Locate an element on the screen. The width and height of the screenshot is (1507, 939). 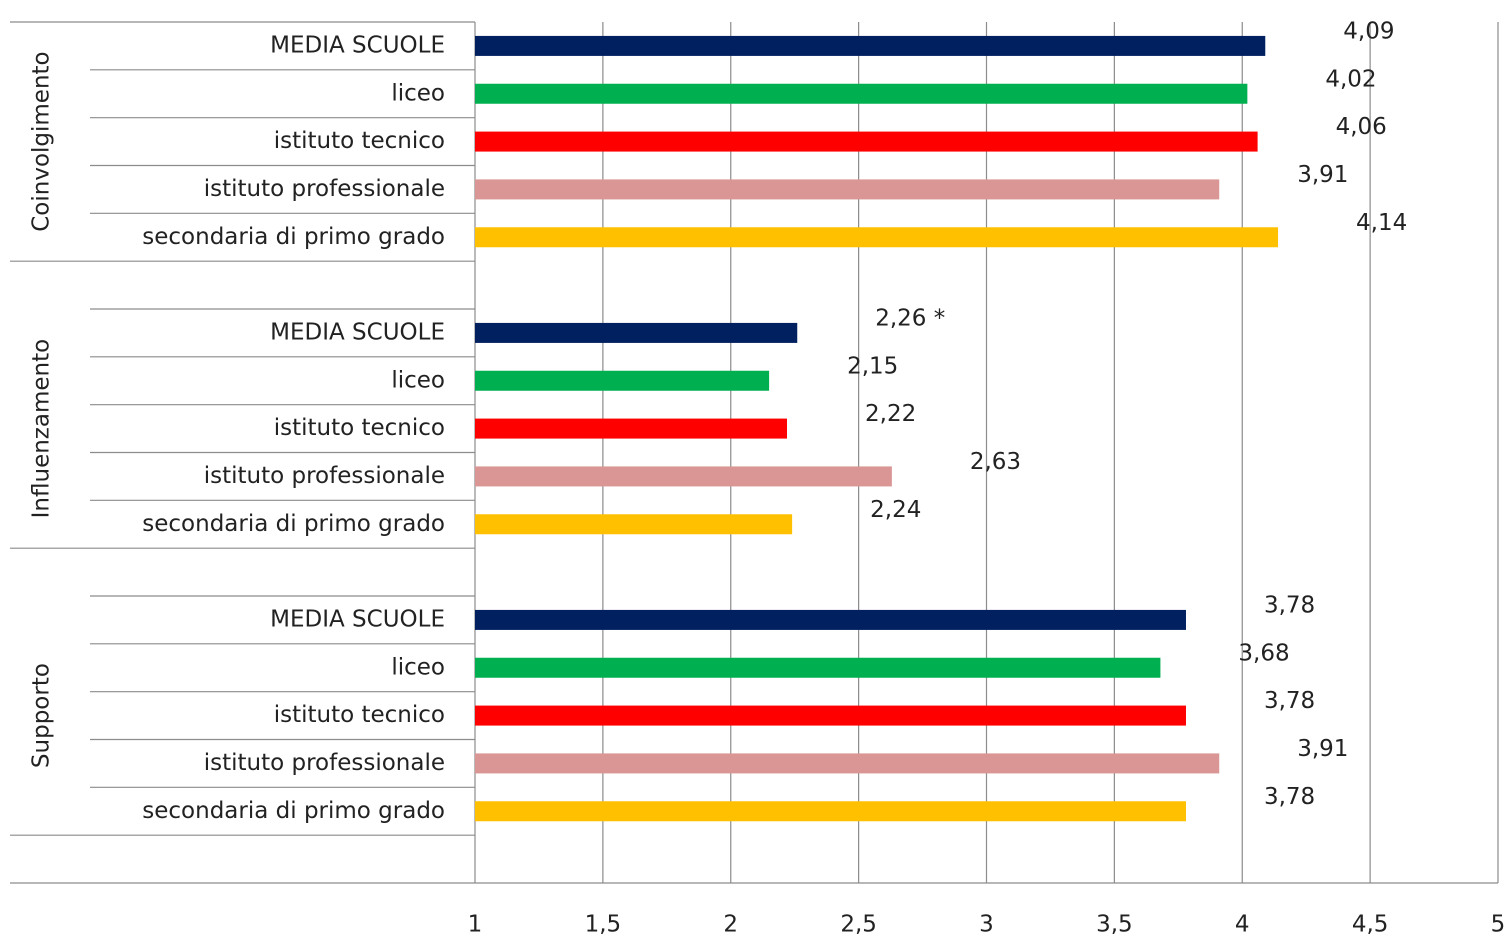
x-tick-label: 3 is located at coordinates (986, 925).